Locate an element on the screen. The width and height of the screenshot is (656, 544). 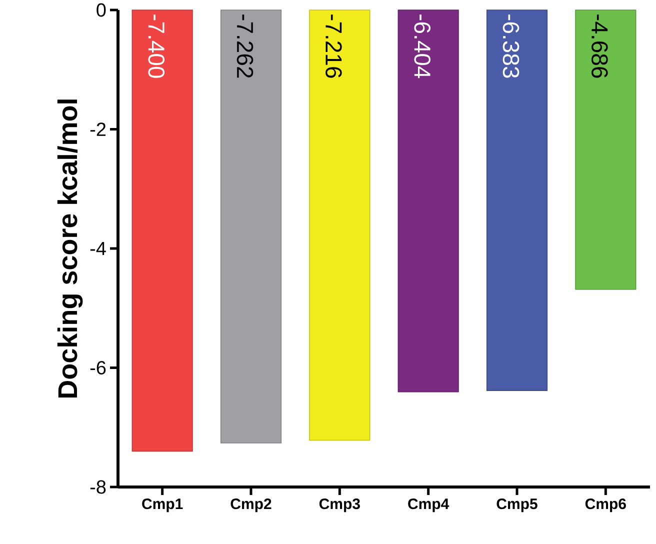
x-tick-label: Cmp4 is located at coordinates (429, 505).